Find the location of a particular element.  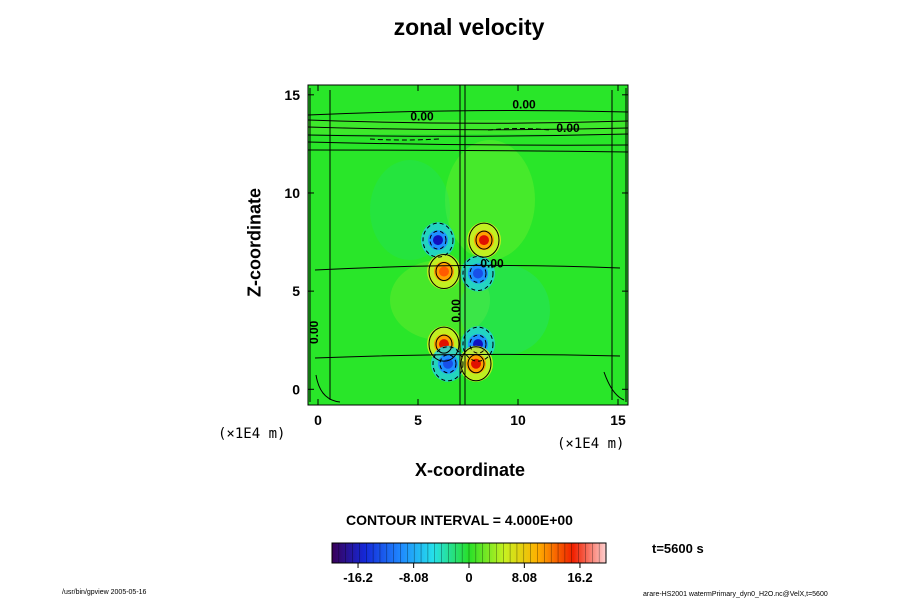

x-unit-label: (×1E4 m) is located at coordinates (591, 444).